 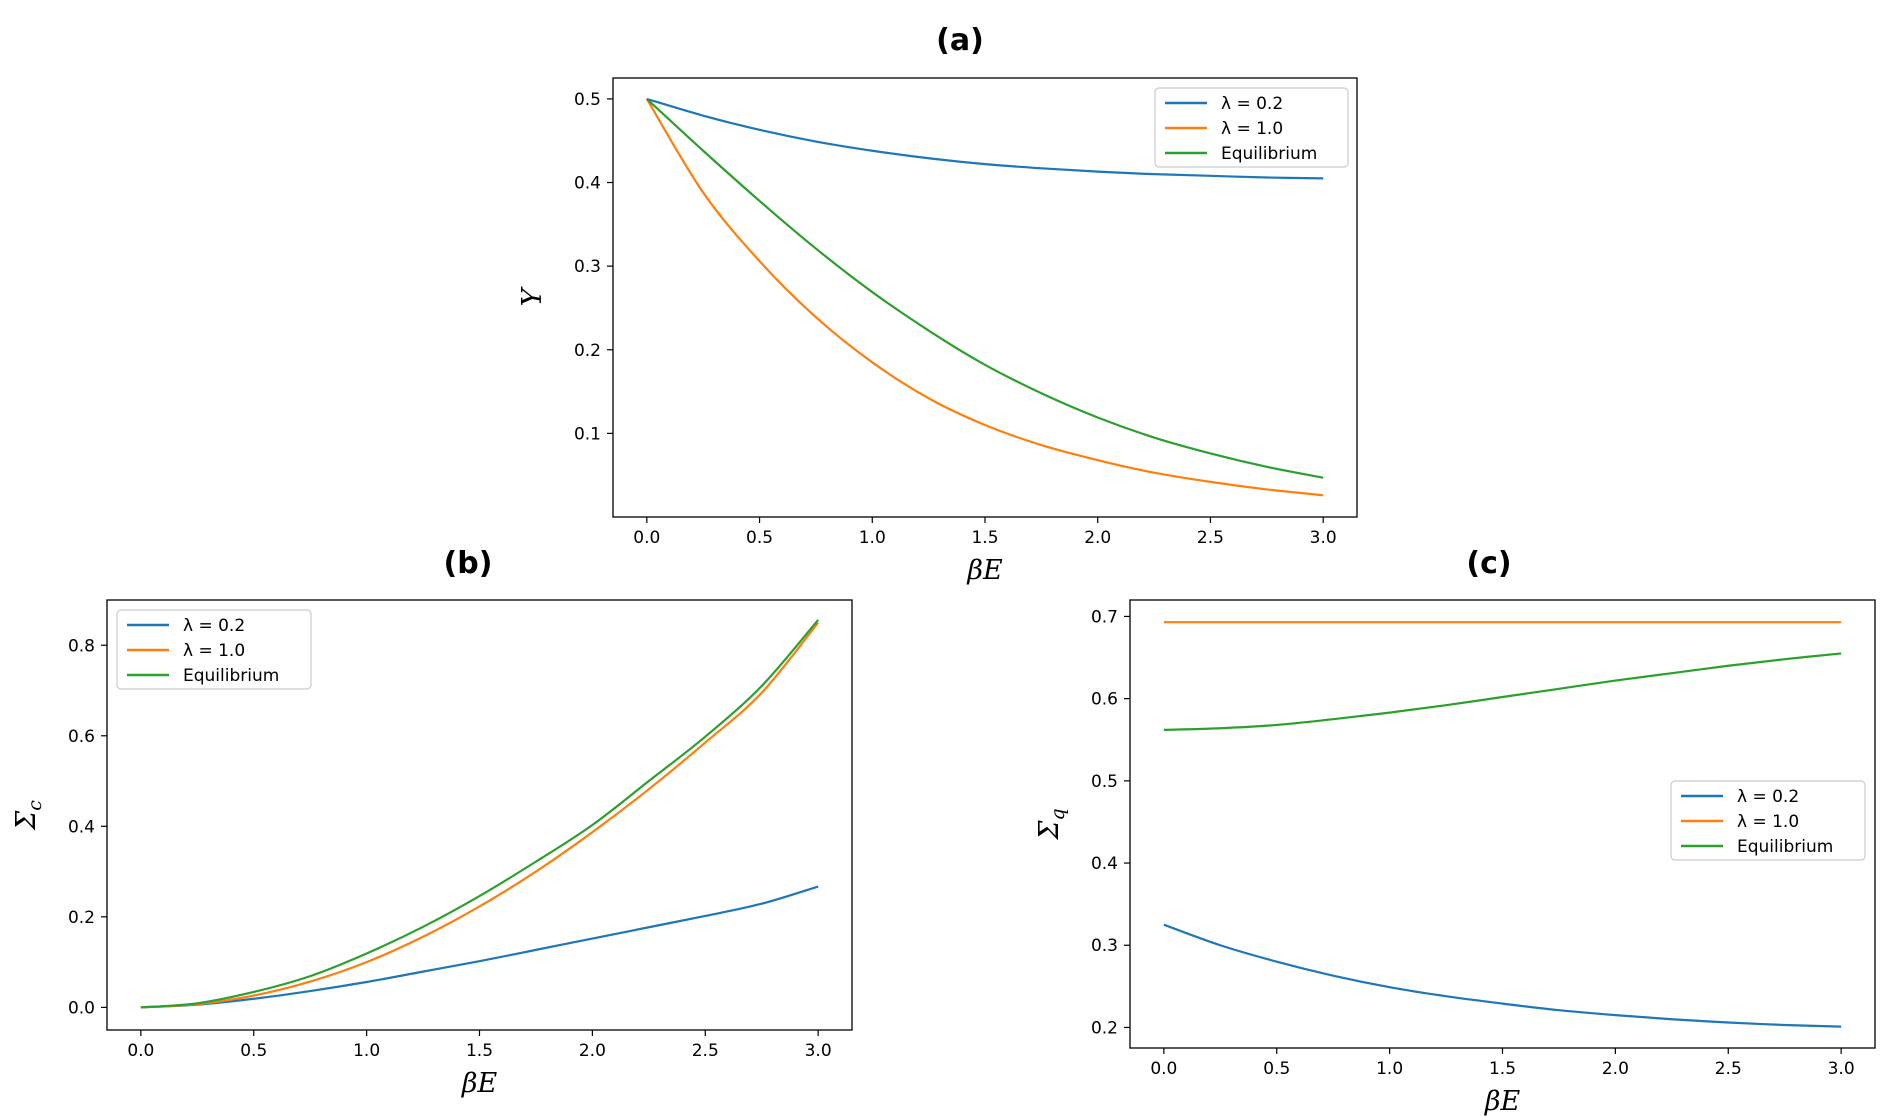 I want to click on panel-title: (c), so click(x=1488, y=563).